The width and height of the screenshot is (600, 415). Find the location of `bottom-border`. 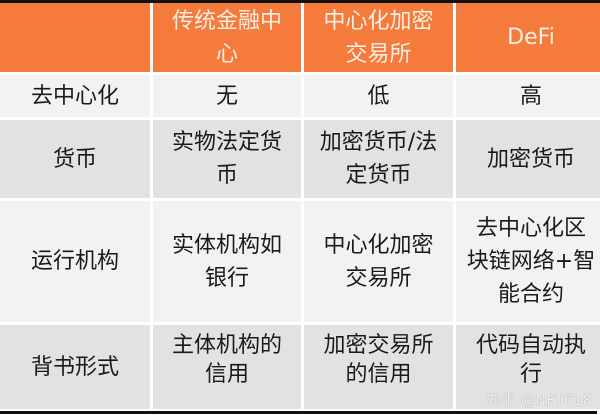

bottom-border is located at coordinates (298, 412).